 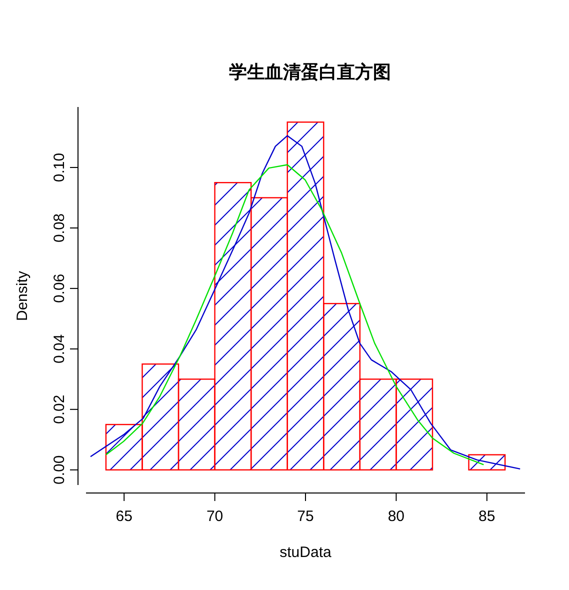 What do you see at coordinates (306, 552) in the screenshot?
I see `x-axis-title: stuData` at bounding box center [306, 552].